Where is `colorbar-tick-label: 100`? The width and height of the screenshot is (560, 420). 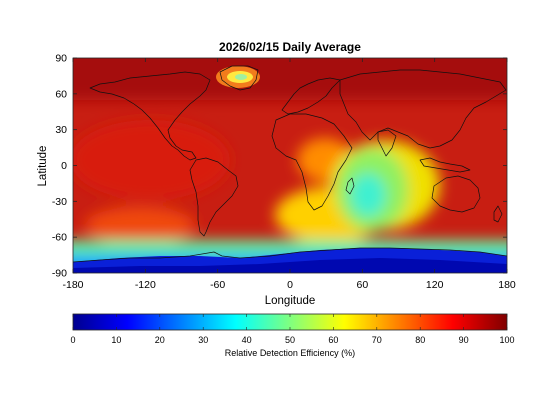
colorbar-tick-label: 100 is located at coordinates (506, 340).